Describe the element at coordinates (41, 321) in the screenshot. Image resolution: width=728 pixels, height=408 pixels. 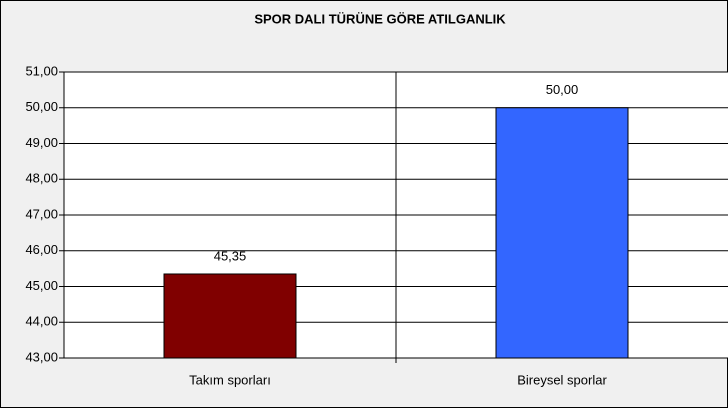
I see `y-tick-label: 44,00` at that location.